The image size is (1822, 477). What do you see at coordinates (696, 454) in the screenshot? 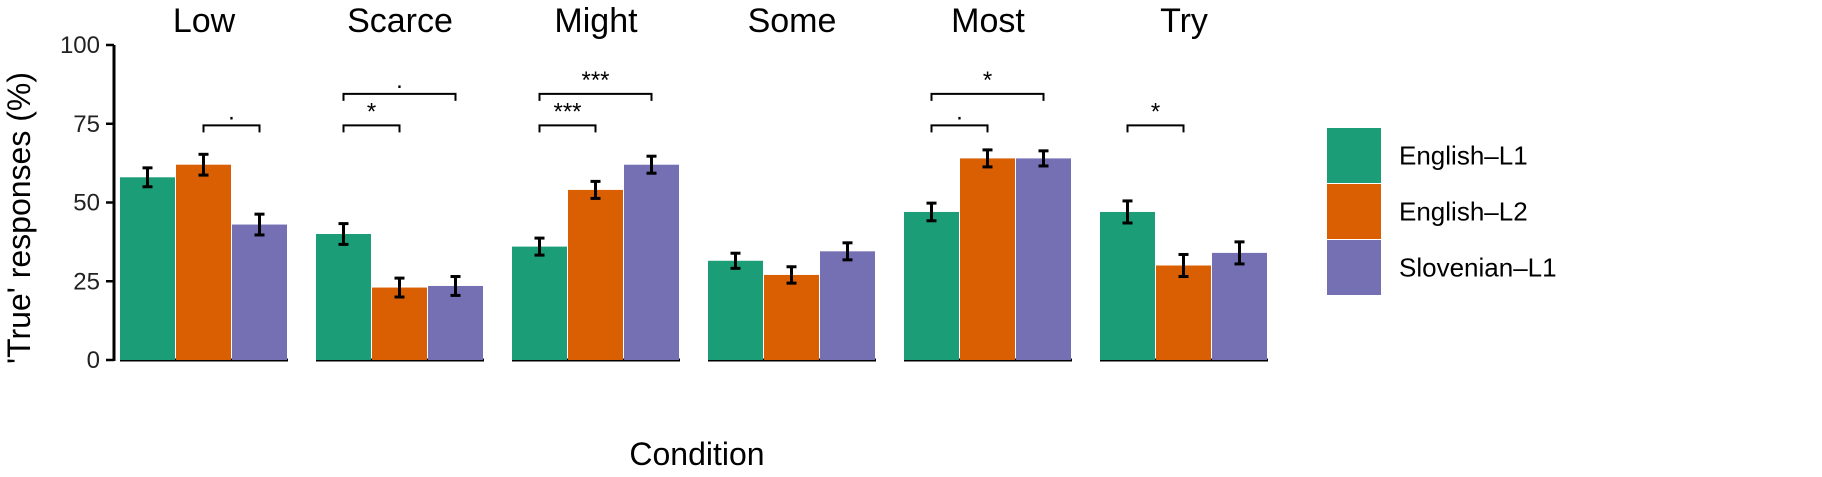
I see `x-axis-title: Condition` at bounding box center [696, 454].